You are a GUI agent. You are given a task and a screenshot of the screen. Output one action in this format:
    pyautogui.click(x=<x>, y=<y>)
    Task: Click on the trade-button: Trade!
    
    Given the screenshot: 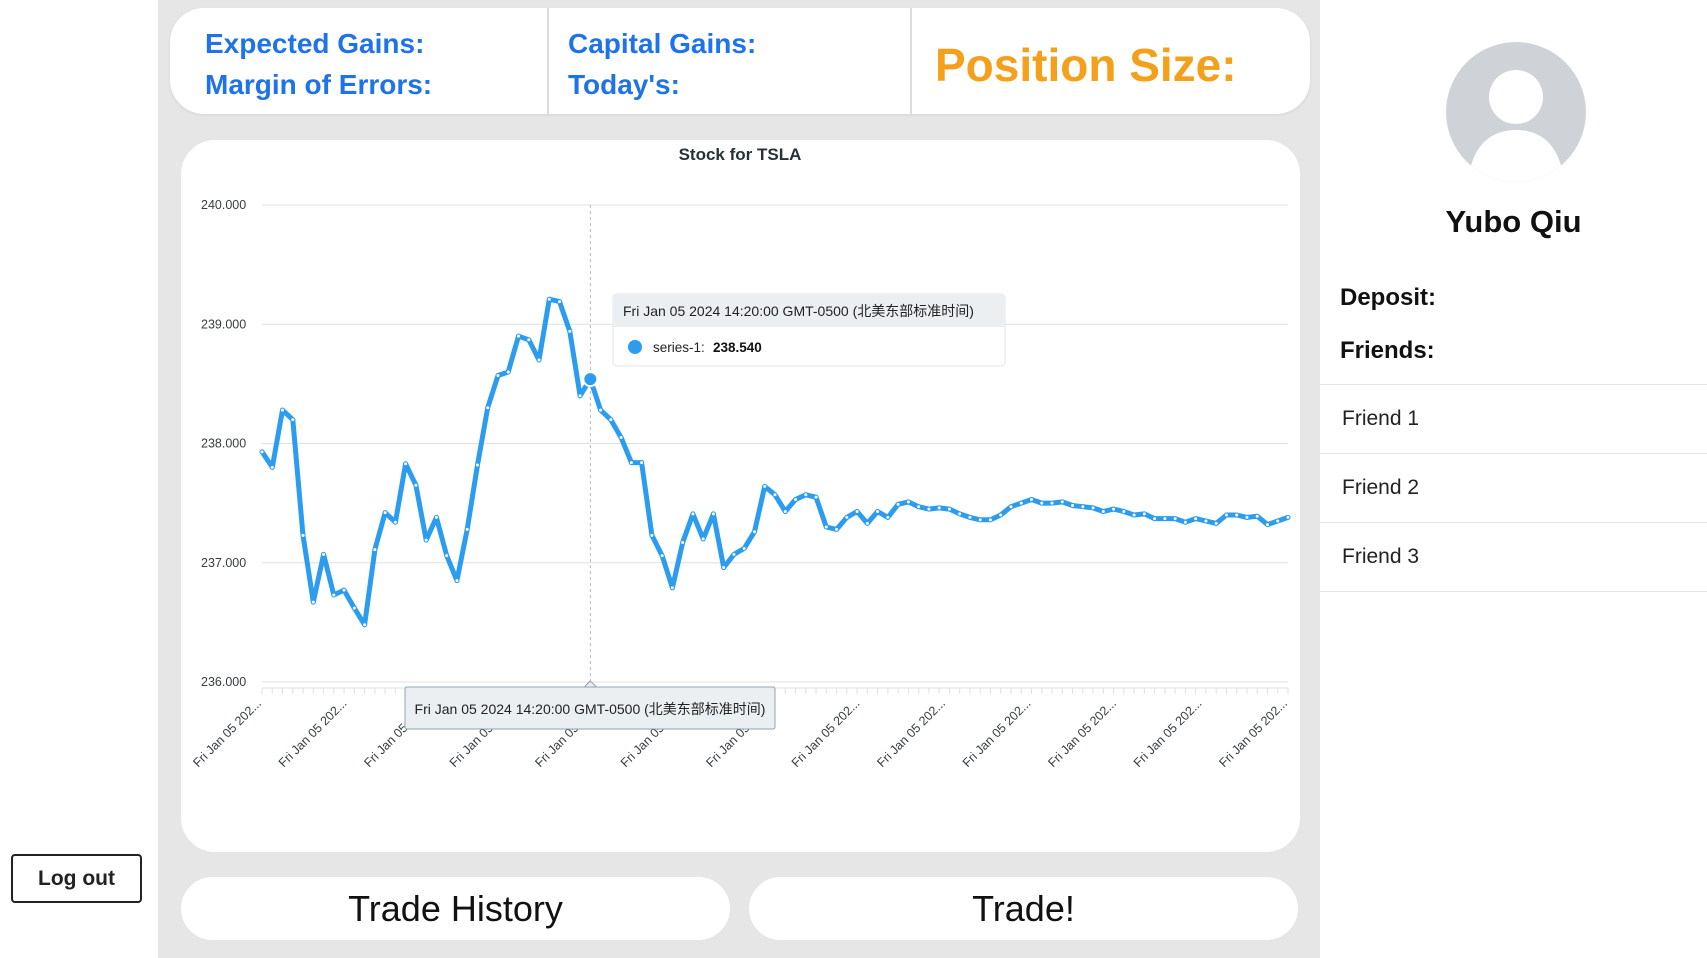 What is the action you would take?
    pyautogui.click(x=1023, y=908)
    